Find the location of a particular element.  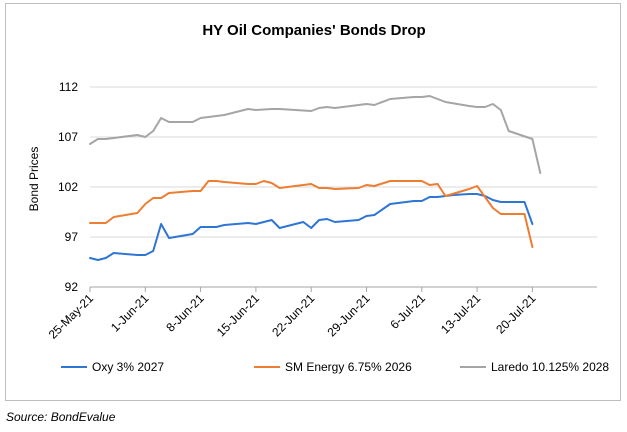

legend-label: Oxy 3% 2027 is located at coordinates (128, 367).